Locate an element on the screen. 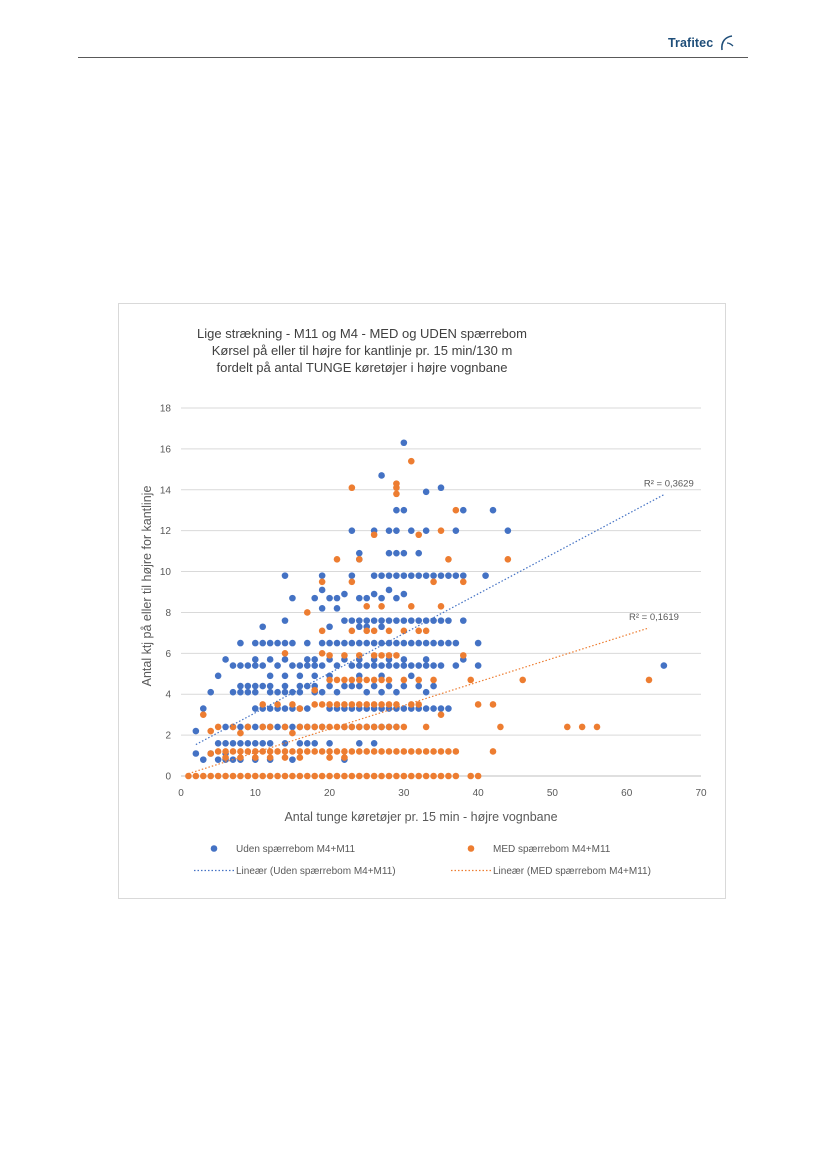  legend-label: Uden spærrebom M4+M11 is located at coordinates (295, 849).